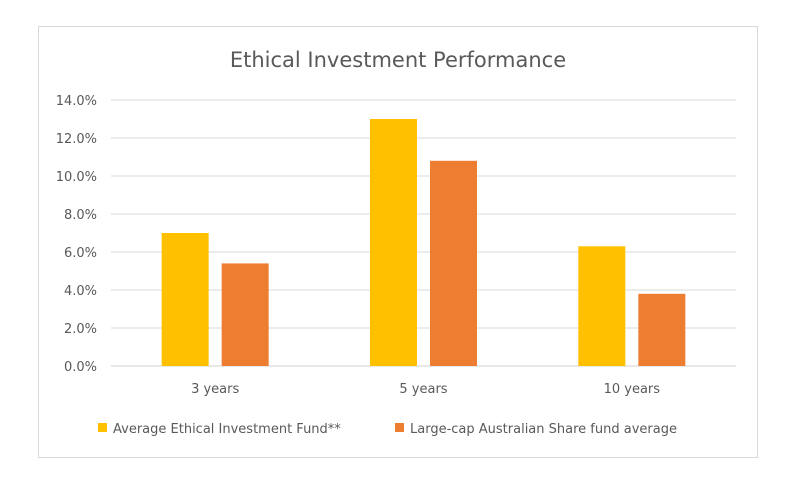 Image resolution: width=789 pixels, height=479 pixels. I want to click on x-tick-label: 10 years, so click(632, 389).